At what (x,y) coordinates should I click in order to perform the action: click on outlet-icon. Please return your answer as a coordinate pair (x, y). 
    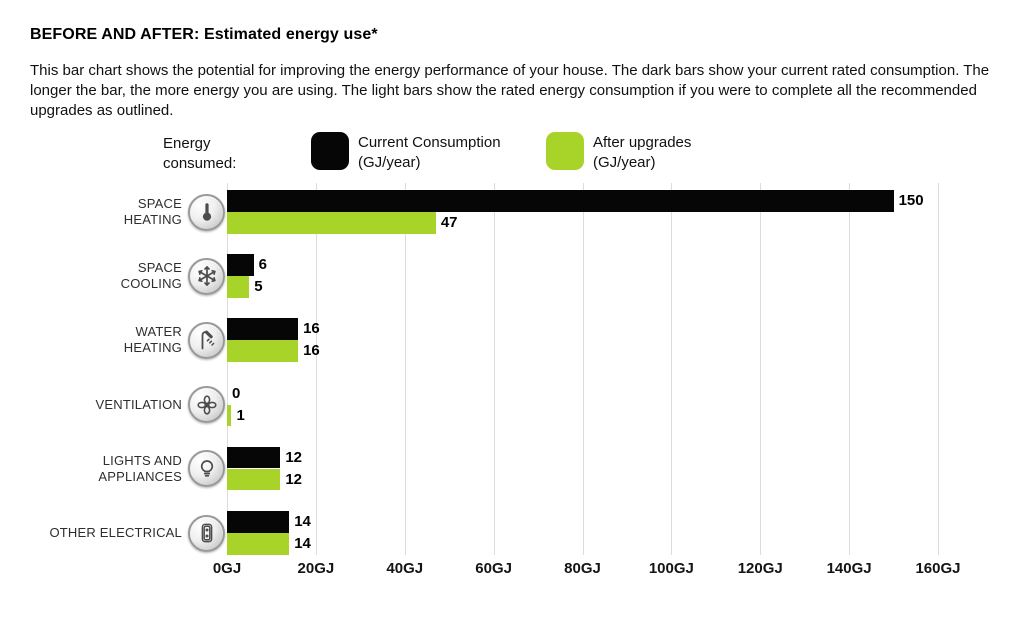
    Looking at the image, I should click on (206, 533).